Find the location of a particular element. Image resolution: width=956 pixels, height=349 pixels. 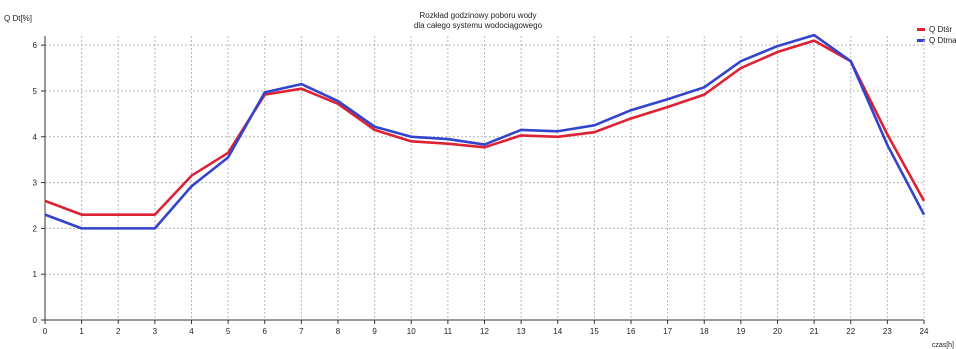

x-tick-label: 14 is located at coordinates (557, 331).